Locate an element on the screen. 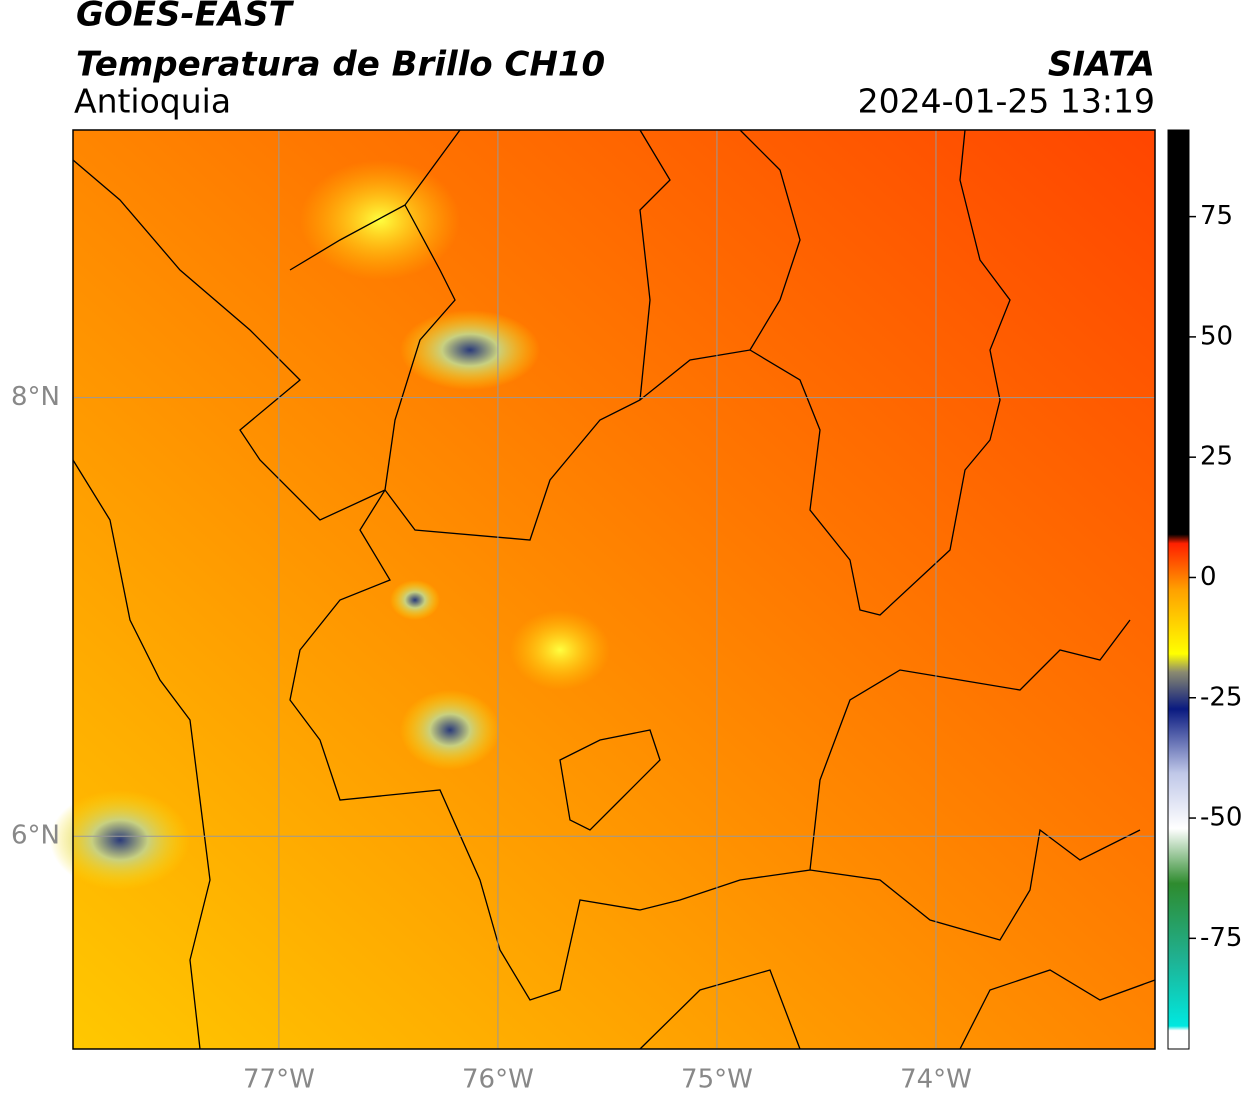 Image resolution: width=1252 pixels, height=1103 pixels. y-tick-label: 6°N is located at coordinates (35, 836).